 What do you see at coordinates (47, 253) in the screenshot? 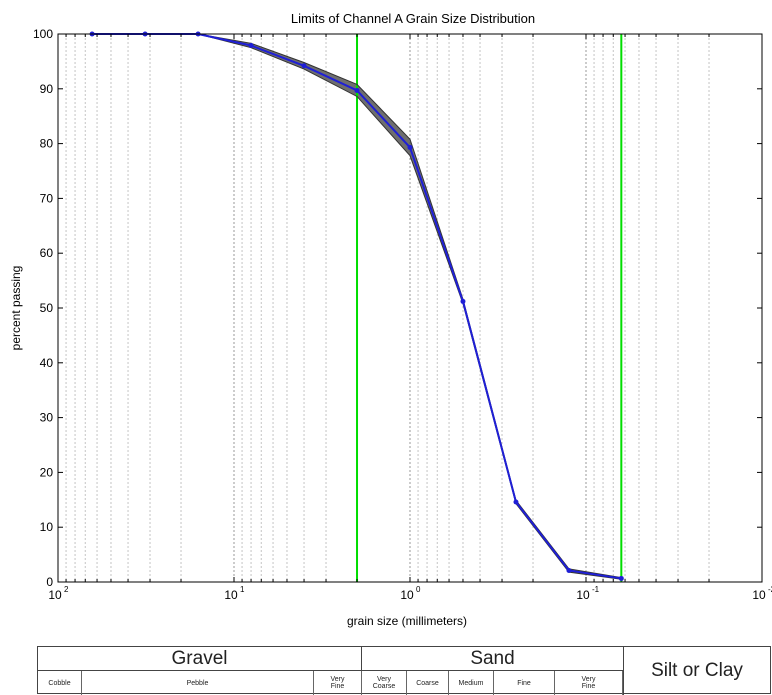
I see `y-tick-label: 60` at bounding box center [47, 253].